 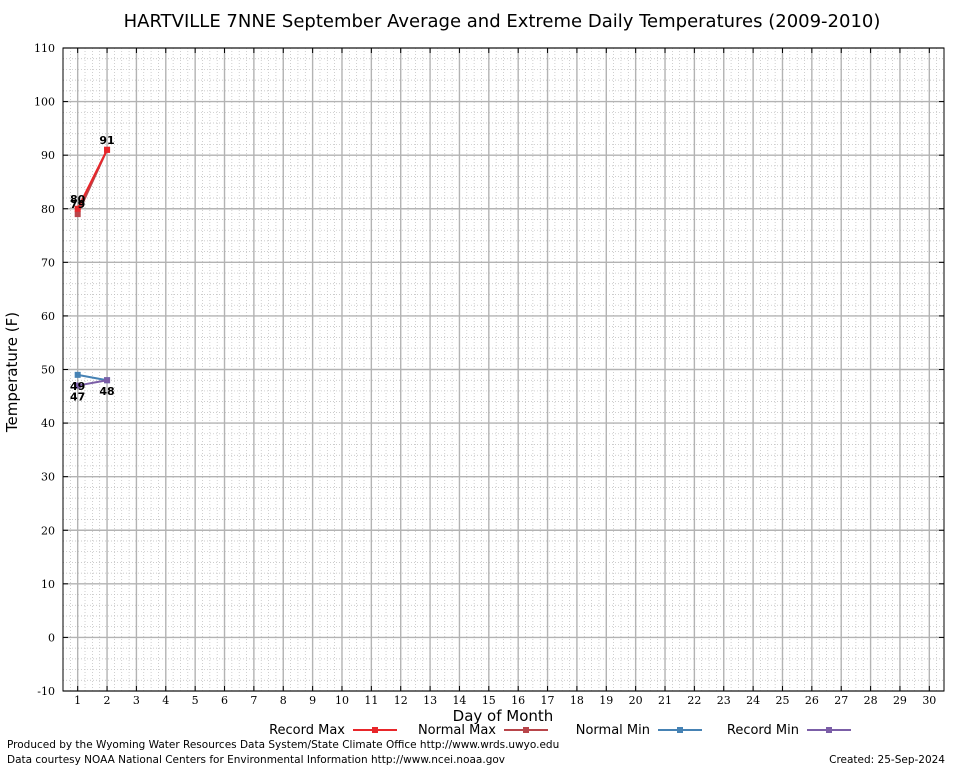 I want to click on legend-marker-record-max, so click(x=375, y=730).